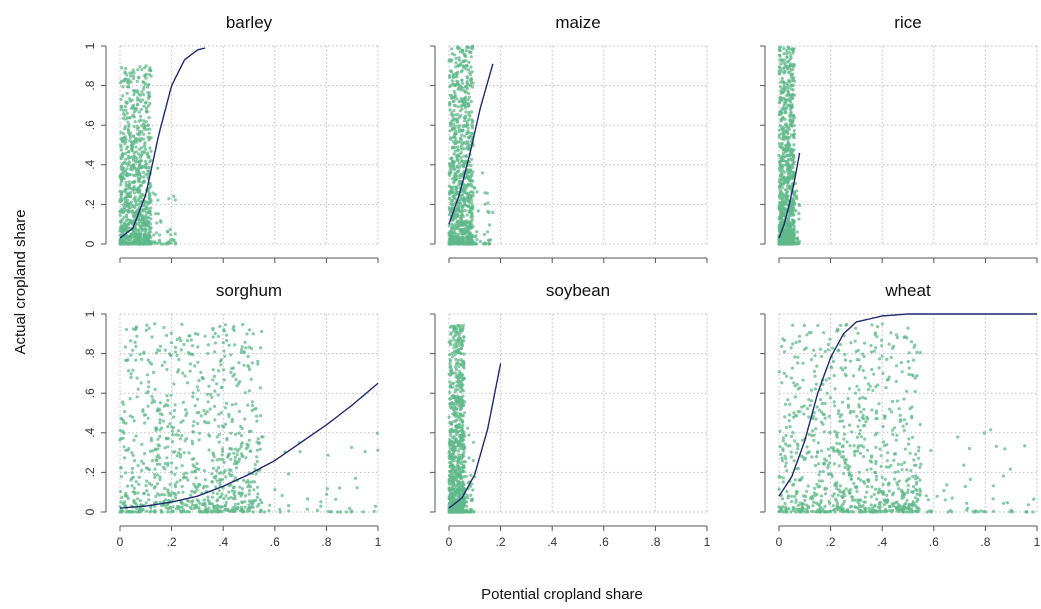 The height and width of the screenshot is (609, 1041). What do you see at coordinates (90, 243) in the screenshot?
I see `y-tick-label: 0` at bounding box center [90, 243].